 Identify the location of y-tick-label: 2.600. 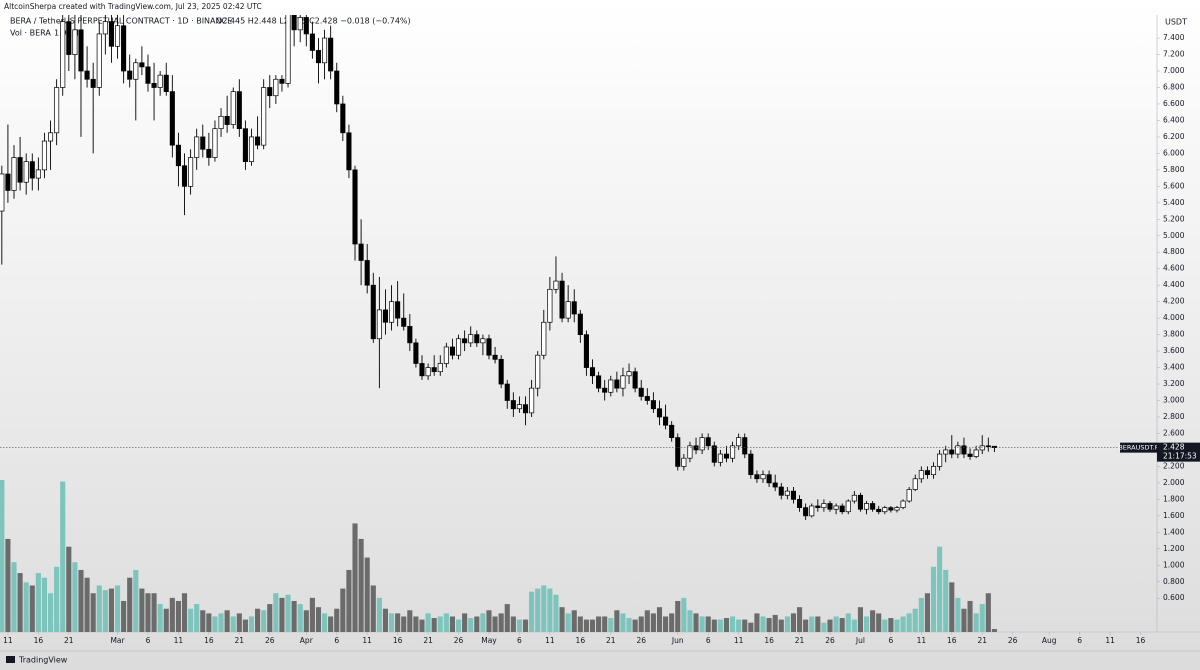
(1174, 432).